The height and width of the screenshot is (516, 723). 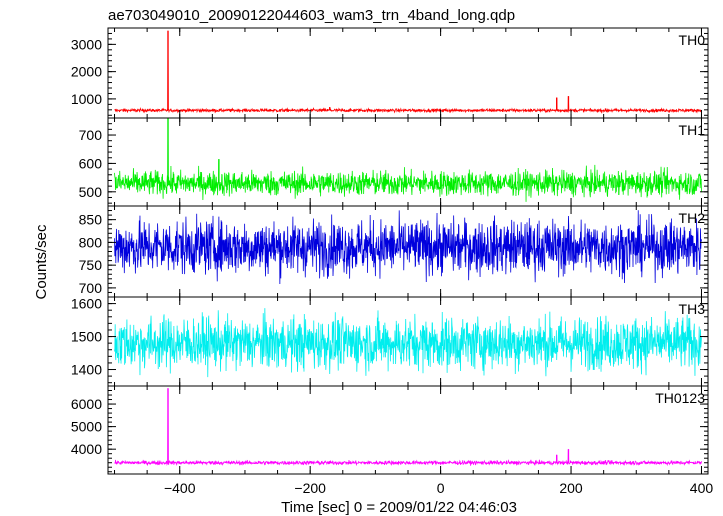 What do you see at coordinates (180, 488) in the screenshot?
I see `x-tick-label: −400` at bounding box center [180, 488].